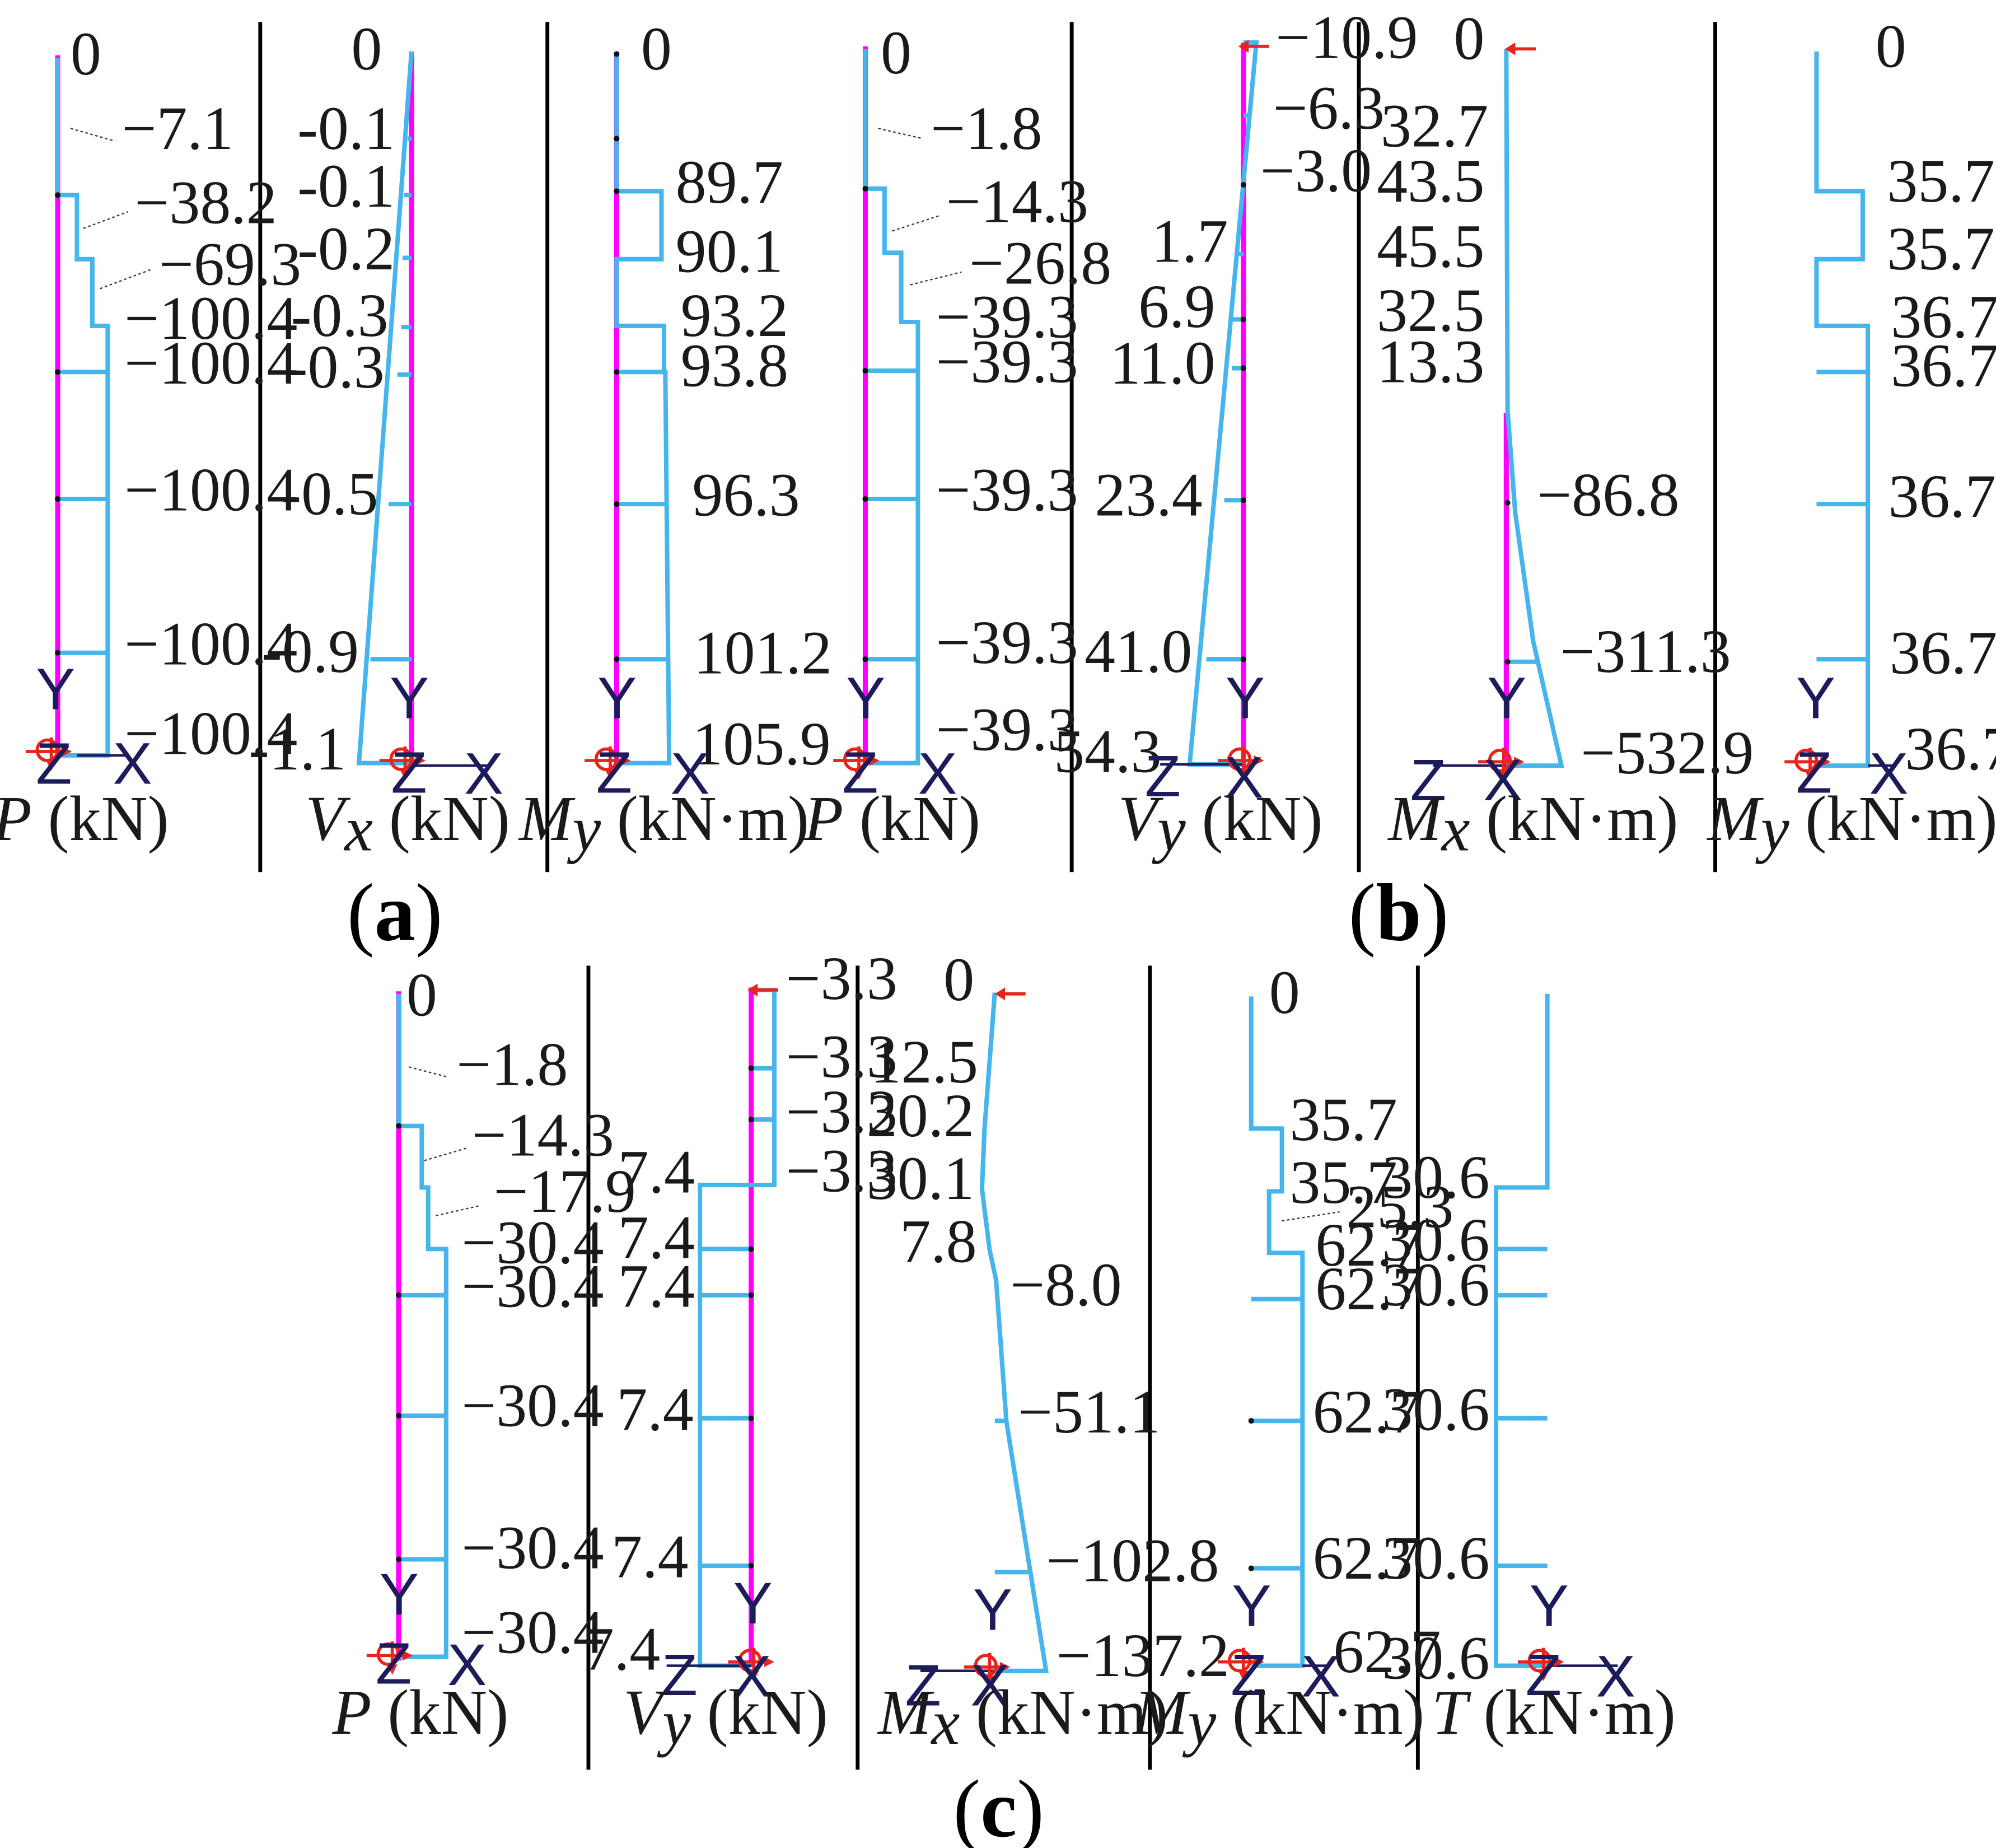  What do you see at coordinates (1435, 1409) in the screenshot?
I see `value-label: 30.6` at bounding box center [1435, 1409].